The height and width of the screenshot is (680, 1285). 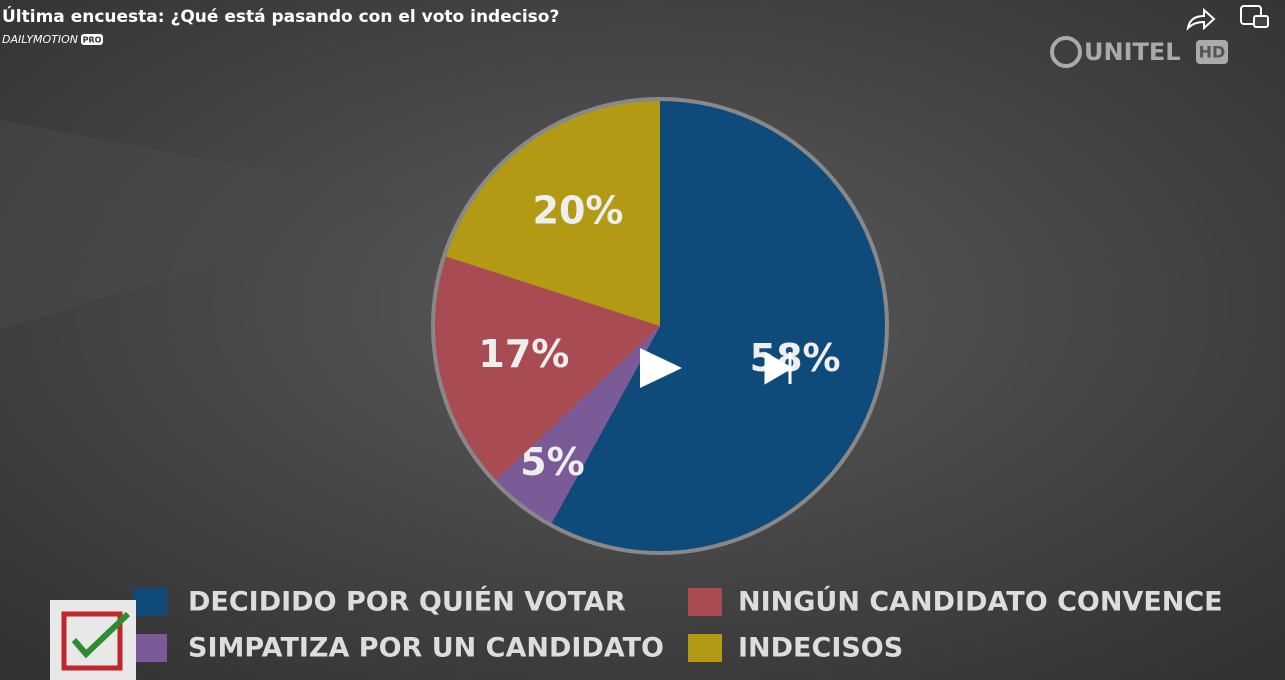 I want to click on pip-inner, so click(x=1261, y=21).